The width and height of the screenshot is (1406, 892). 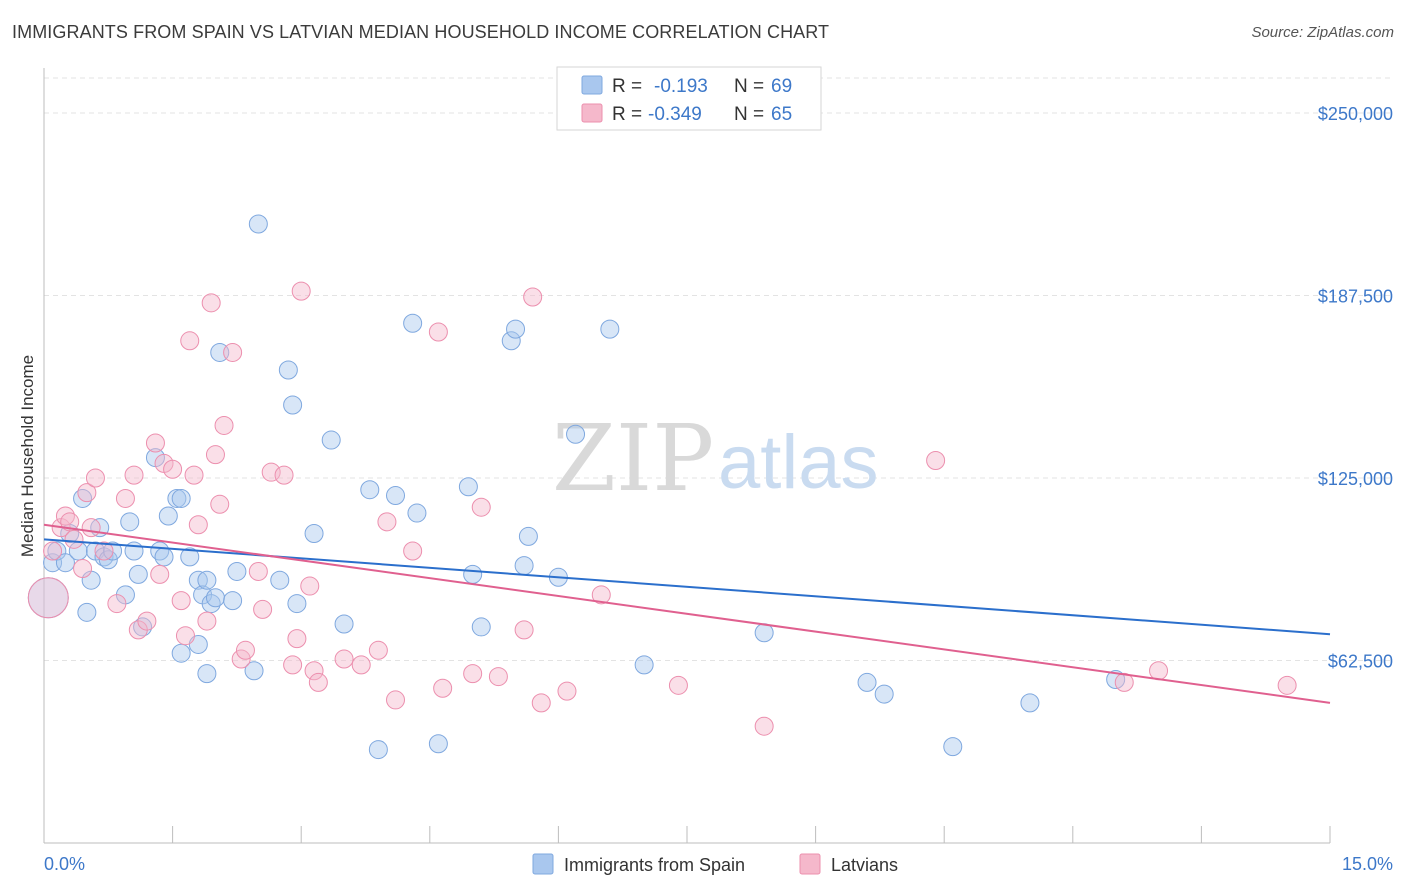 I want to click on series-legend-label-latvians: Latvians, so click(x=864, y=865).